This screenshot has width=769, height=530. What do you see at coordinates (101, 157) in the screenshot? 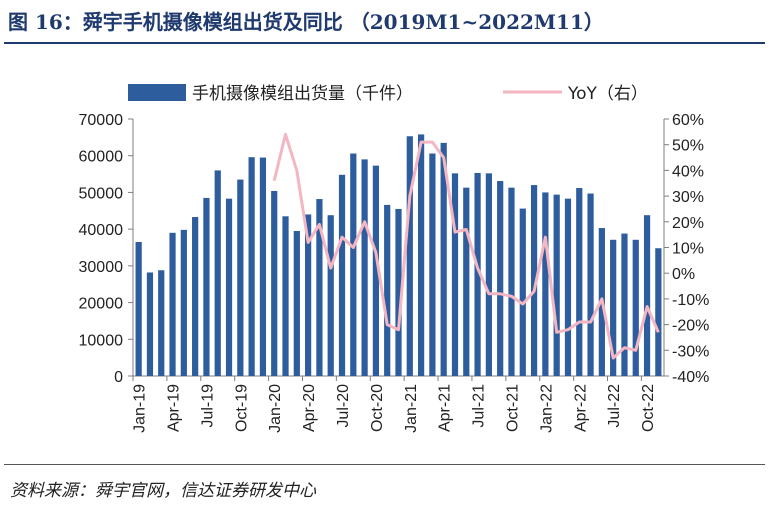
I see `left-tick-label: 60000` at bounding box center [101, 157].